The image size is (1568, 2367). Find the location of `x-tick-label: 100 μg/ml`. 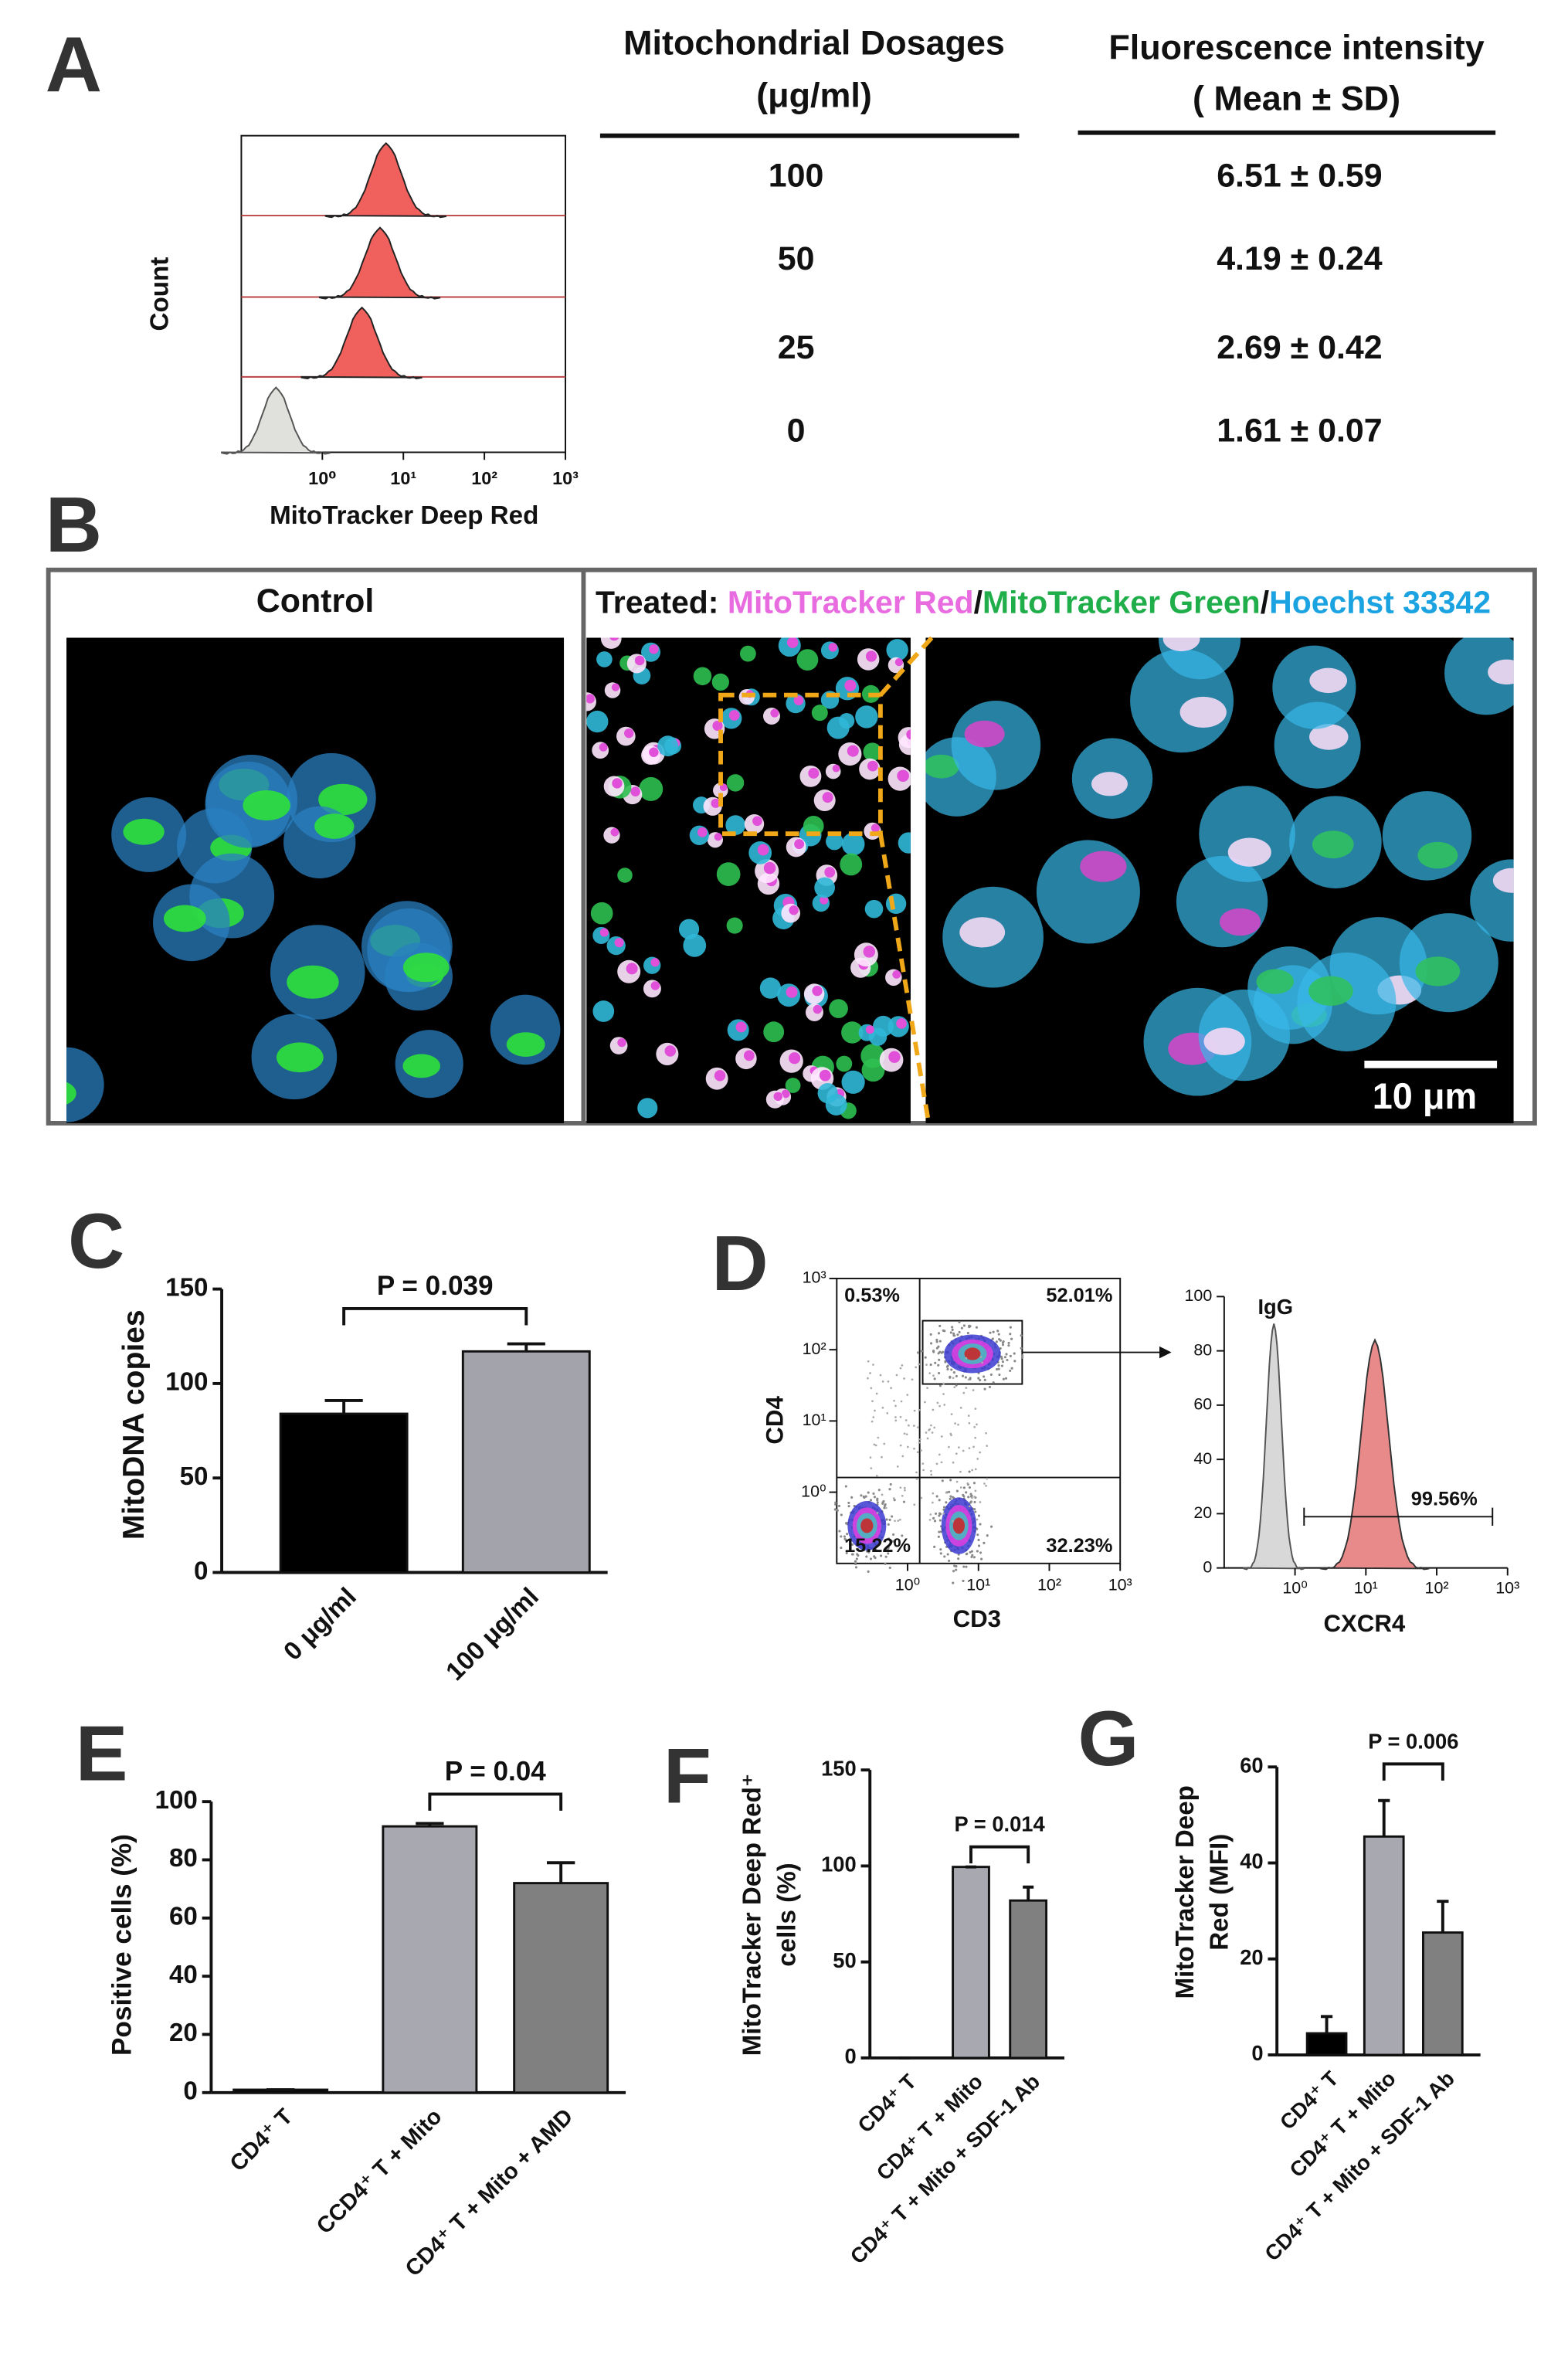

x-tick-label: 100 μg/ml is located at coordinates (493, 1634).